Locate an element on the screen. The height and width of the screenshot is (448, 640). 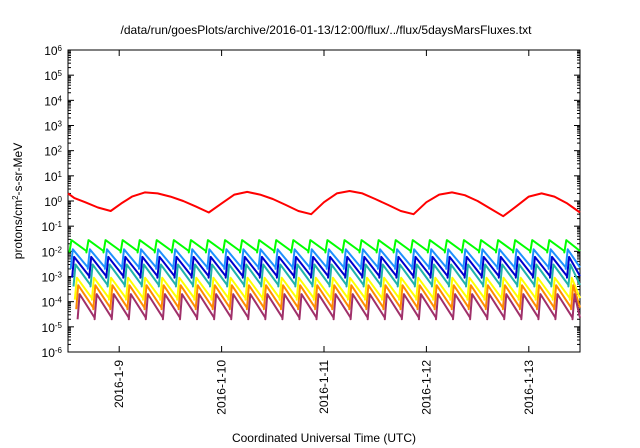
y-tick-label: 10⁻¹ is located at coordinates (52, 227).